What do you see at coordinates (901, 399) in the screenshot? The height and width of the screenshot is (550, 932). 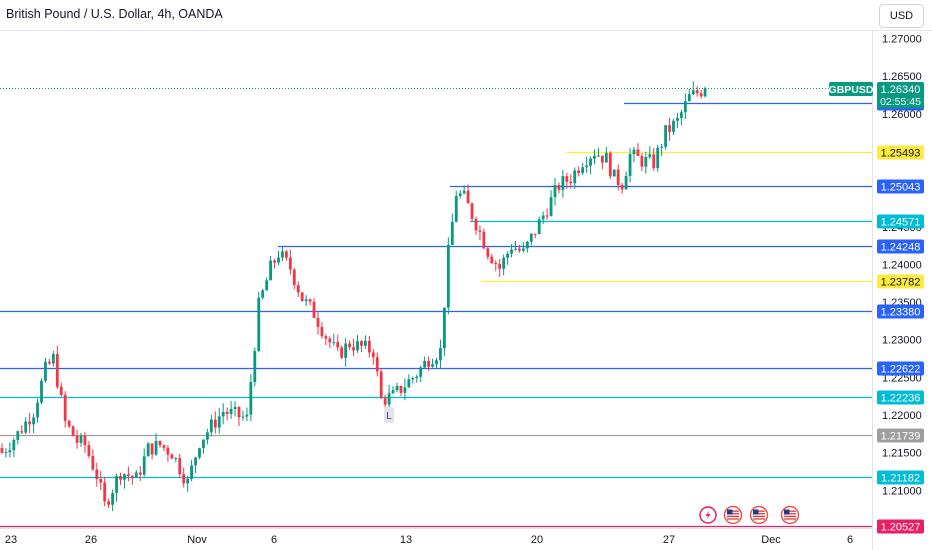 I see `level-label-text: 1.22236` at bounding box center [901, 399].